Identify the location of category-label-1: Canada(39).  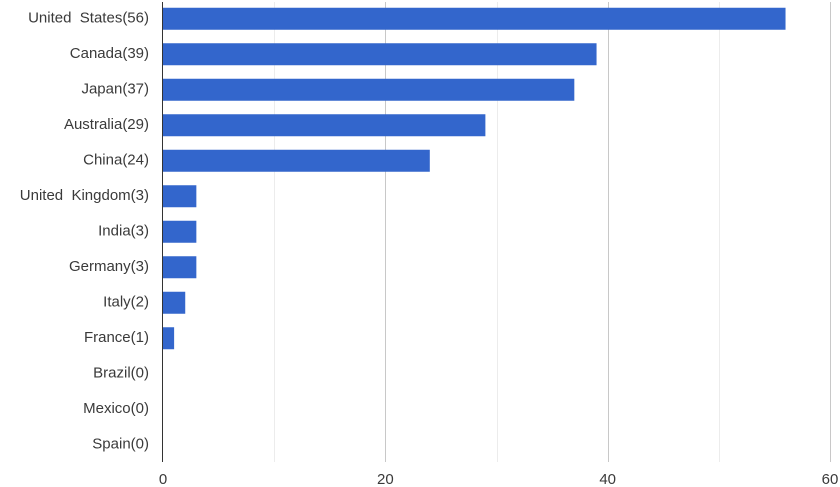
(109, 53).